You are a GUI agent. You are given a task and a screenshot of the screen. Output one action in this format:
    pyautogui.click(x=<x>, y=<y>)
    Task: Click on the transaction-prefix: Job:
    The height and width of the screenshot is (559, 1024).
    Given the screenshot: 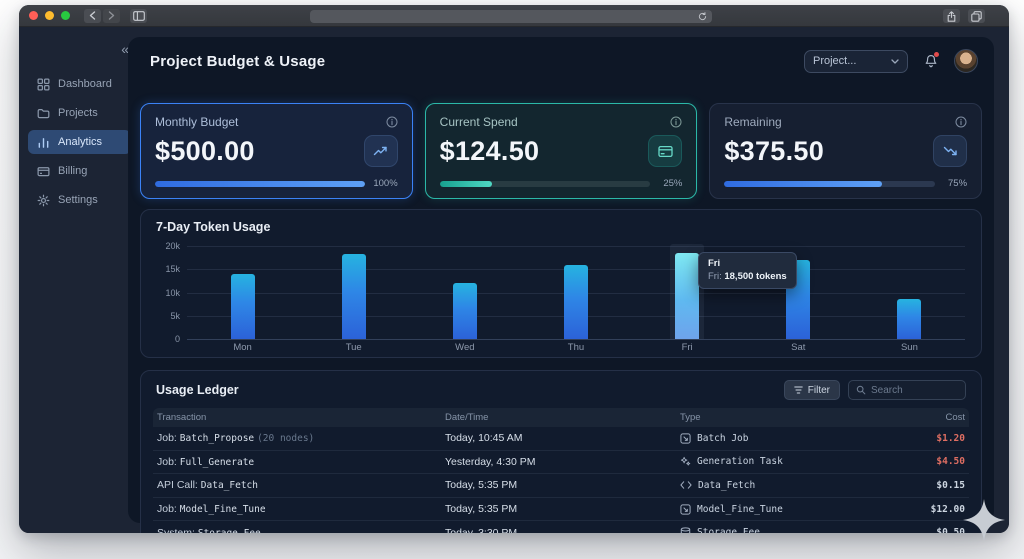 What is the action you would take?
    pyautogui.click(x=167, y=509)
    